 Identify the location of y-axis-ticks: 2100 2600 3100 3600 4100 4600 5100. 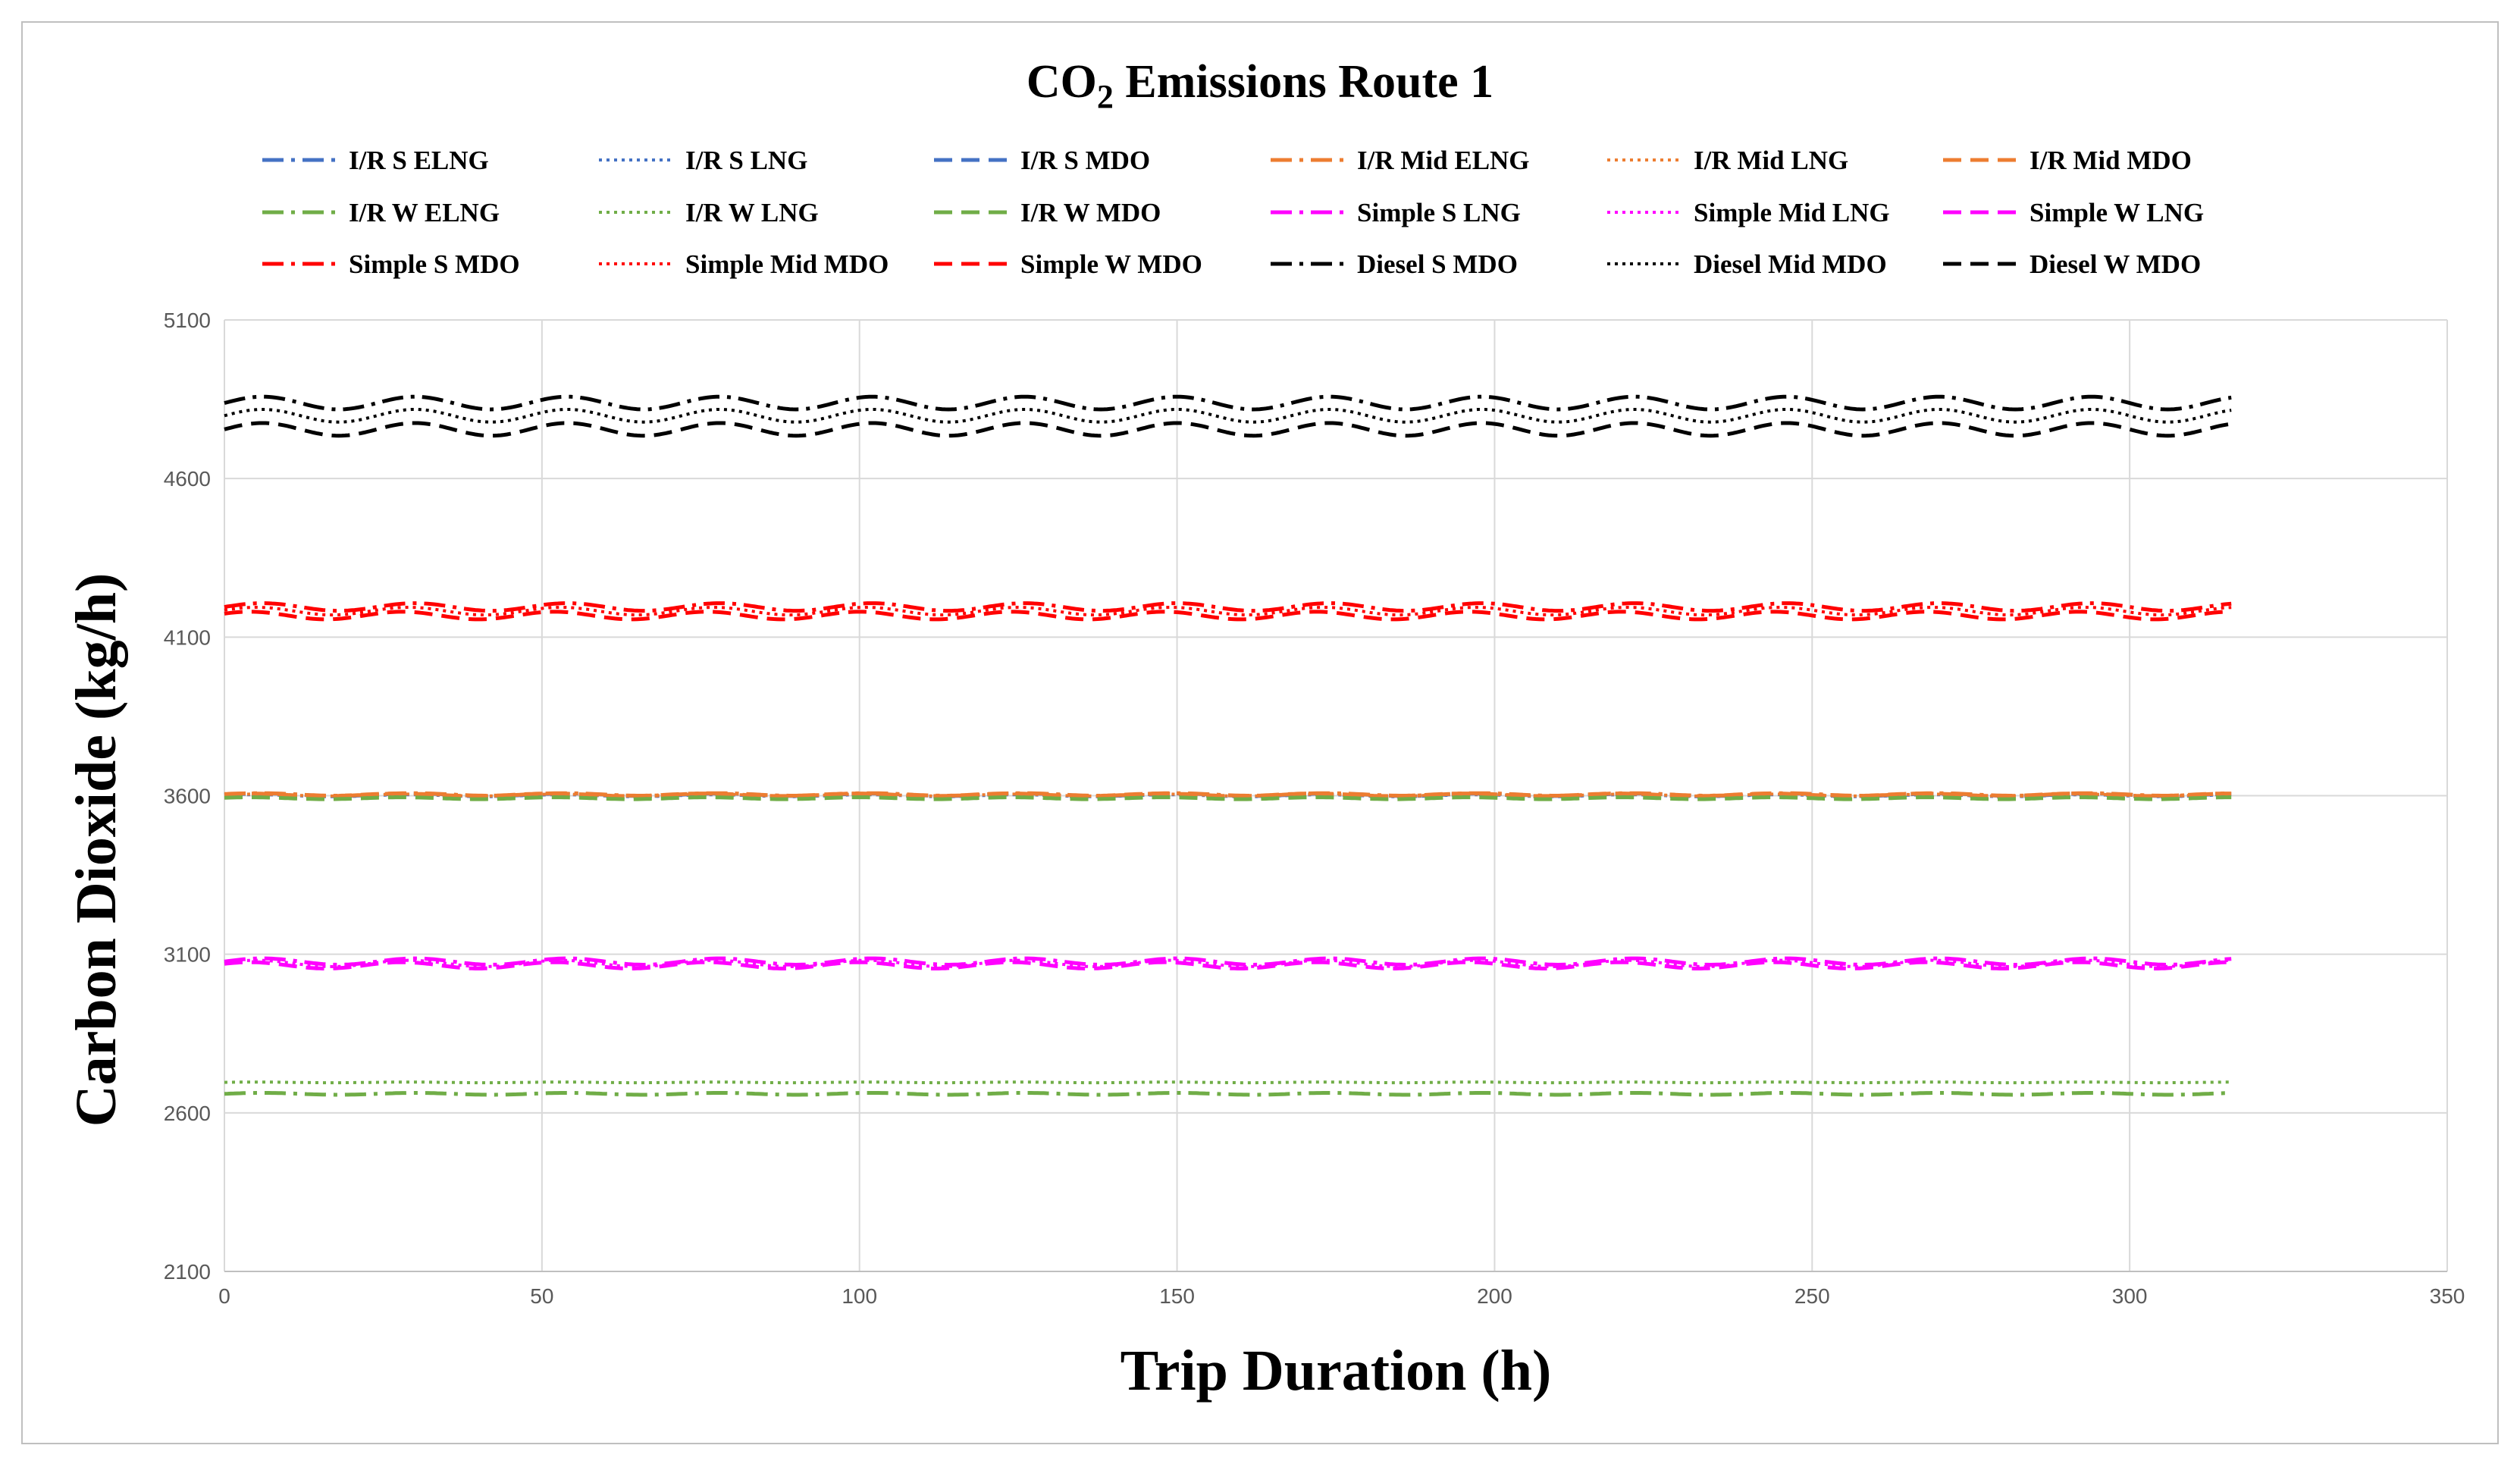
(187, 797).